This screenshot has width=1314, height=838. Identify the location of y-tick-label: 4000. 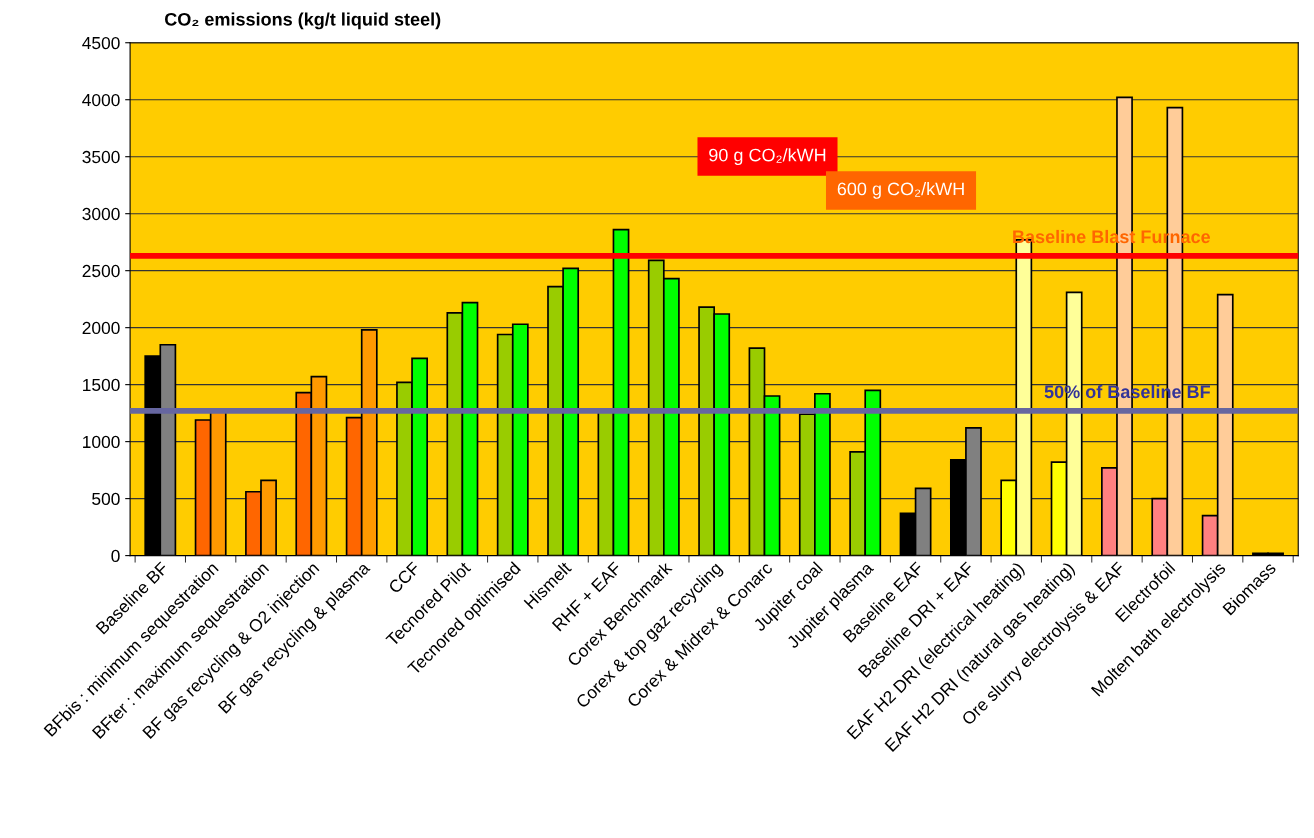
(101, 100).